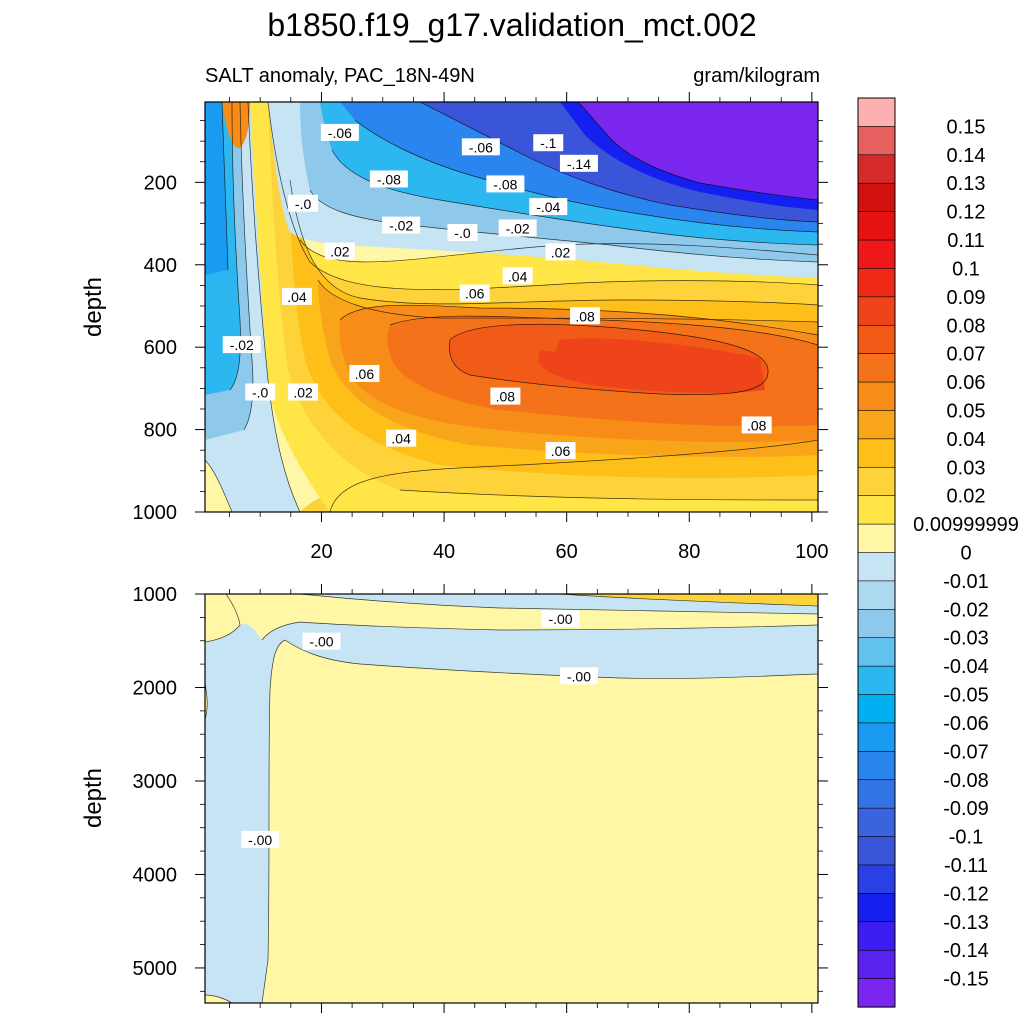  What do you see at coordinates (966, 497) in the screenshot?
I see `colorbar-label: 0.02` at bounding box center [966, 497].